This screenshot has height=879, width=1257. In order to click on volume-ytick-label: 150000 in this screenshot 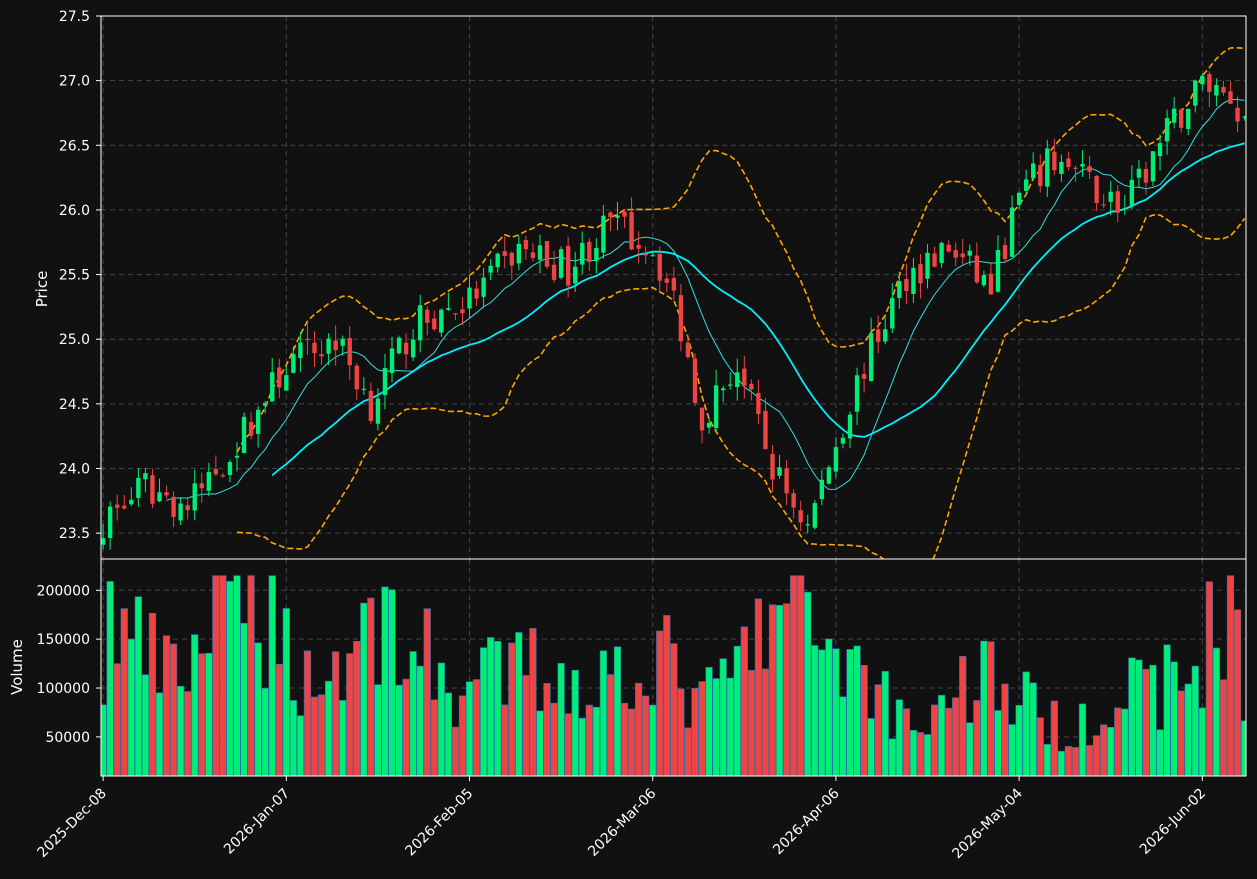, I will do `click(63, 640)`.